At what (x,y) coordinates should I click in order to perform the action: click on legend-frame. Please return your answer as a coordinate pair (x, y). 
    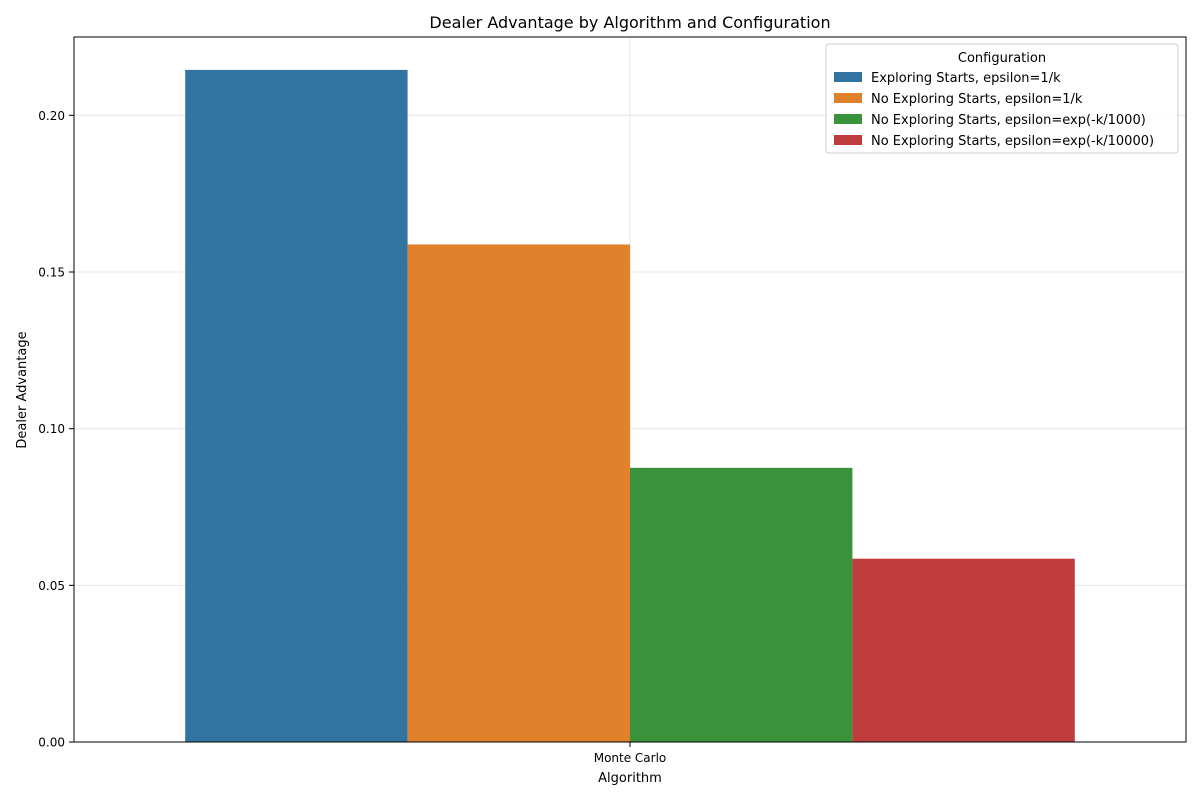
    Looking at the image, I should click on (1002, 98).